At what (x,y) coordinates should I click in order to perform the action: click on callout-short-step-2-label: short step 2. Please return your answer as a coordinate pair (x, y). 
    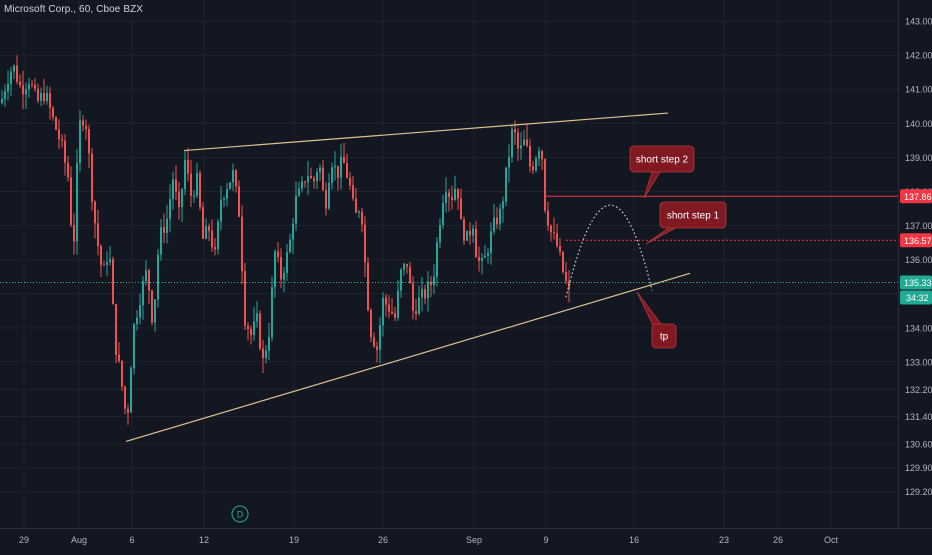
    Looking at the image, I should click on (662, 160).